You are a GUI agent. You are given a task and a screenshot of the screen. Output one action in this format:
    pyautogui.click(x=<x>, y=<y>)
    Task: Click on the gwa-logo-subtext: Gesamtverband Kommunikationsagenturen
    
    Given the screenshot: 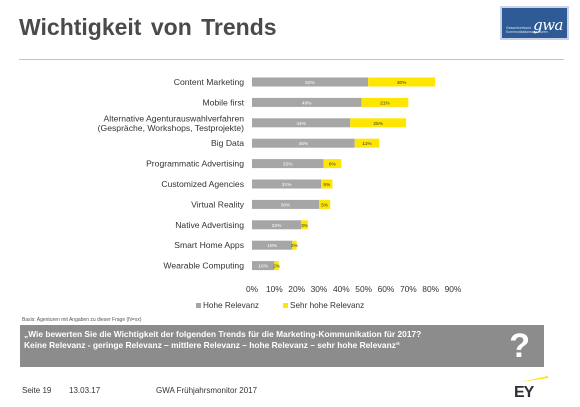 What is the action you would take?
    pyautogui.click(x=527, y=30)
    